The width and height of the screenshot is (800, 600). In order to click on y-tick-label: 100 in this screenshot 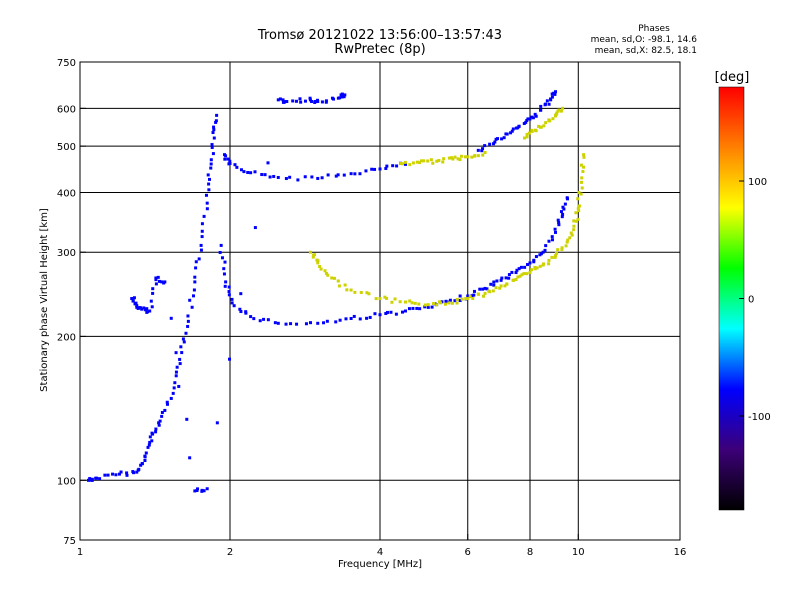, I will do `click(66, 481)`.